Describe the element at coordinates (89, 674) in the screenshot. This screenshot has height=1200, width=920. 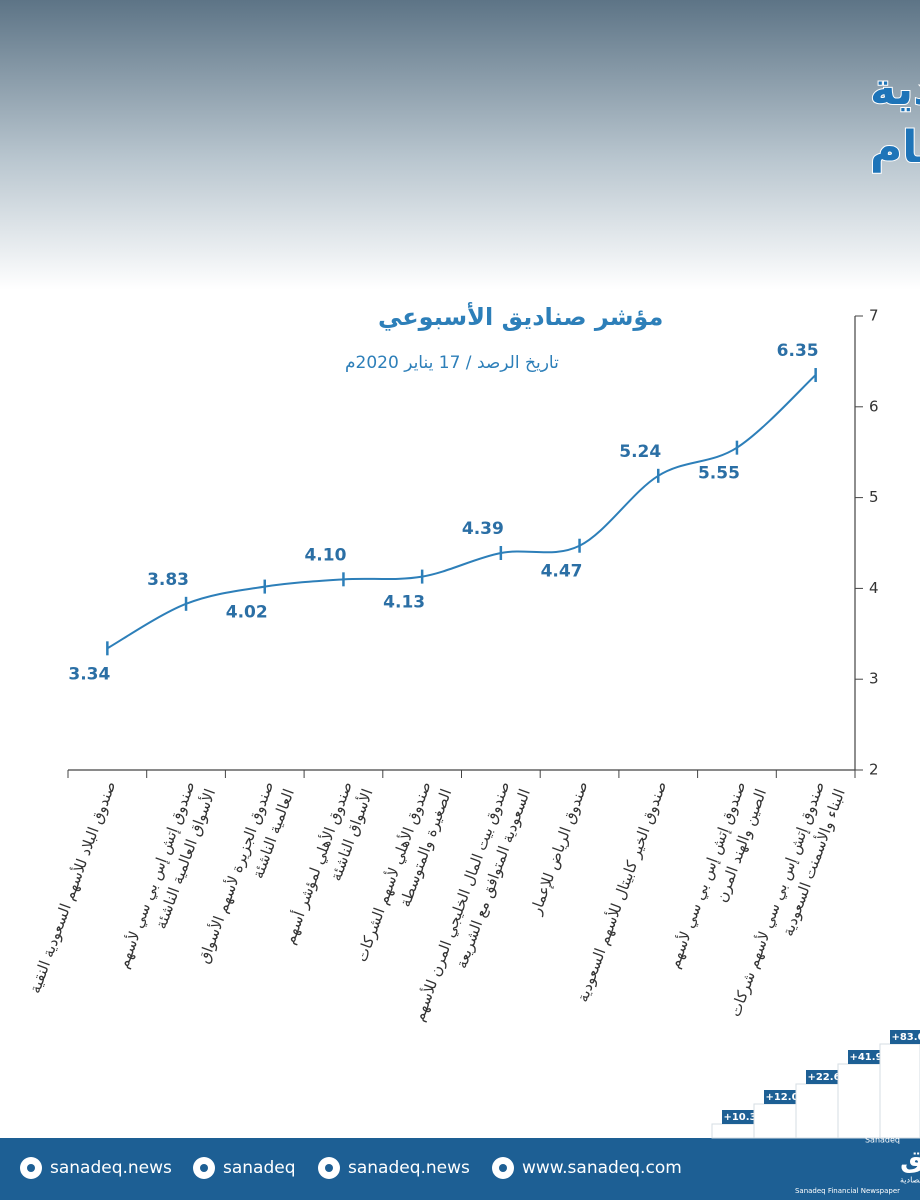
I see `data-label: 3.34` at that location.